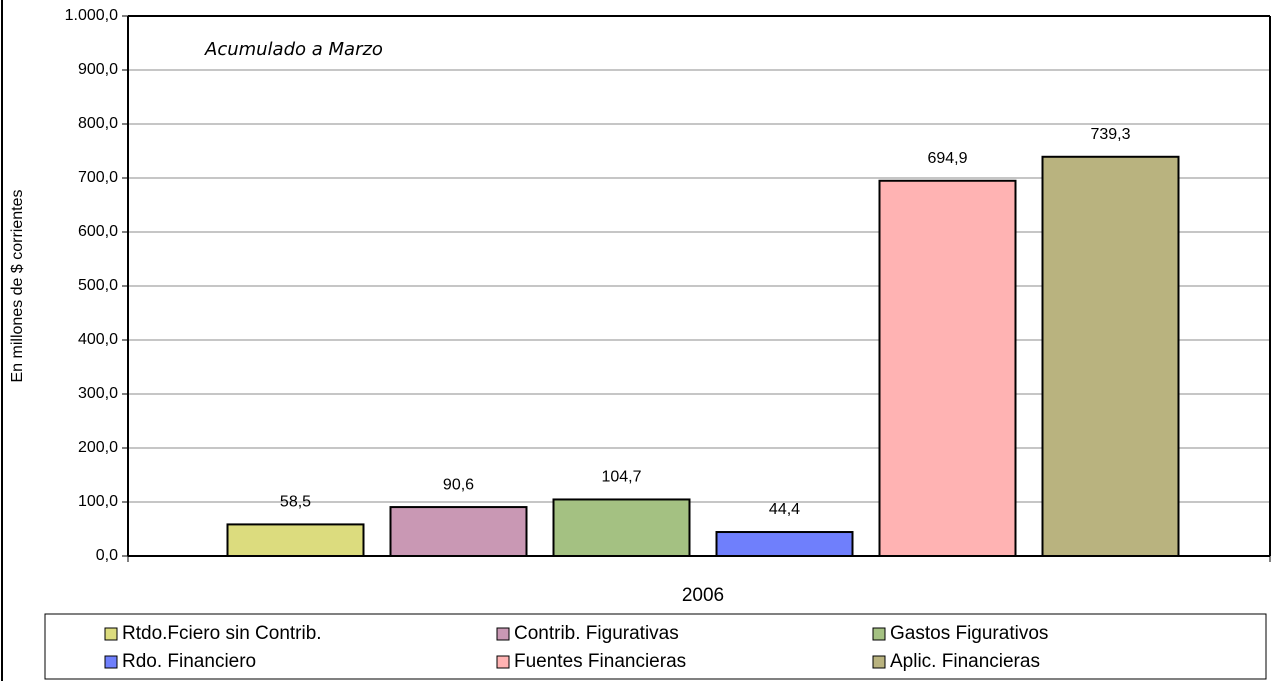  What do you see at coordinates (98, 447) in the screenshot?
I see `y-tick-label: 200,0` at bounding box center [98, 447].